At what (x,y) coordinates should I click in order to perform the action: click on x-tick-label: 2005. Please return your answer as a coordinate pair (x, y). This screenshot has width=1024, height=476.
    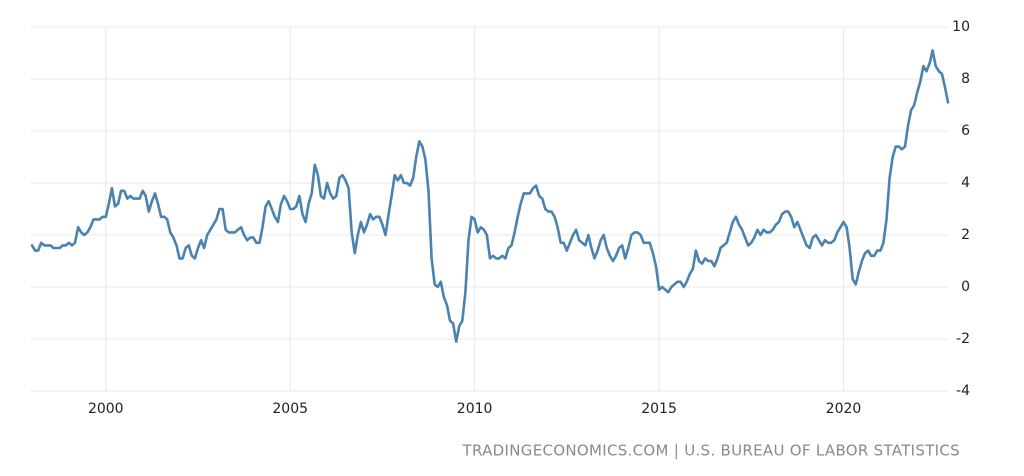
    Looking at the image, I should click on (290, 409).